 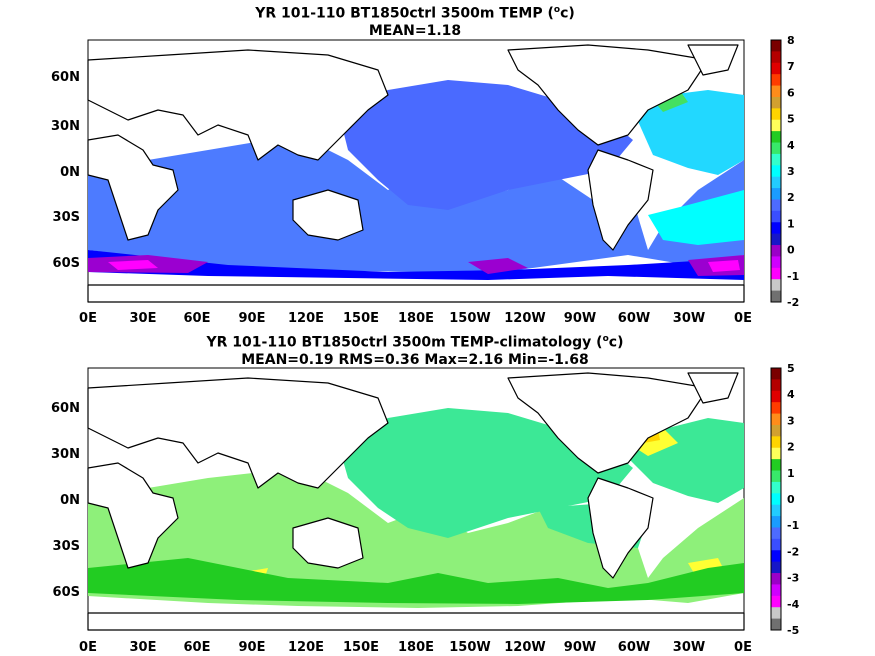 I want to click on top-map-title-unit: o, so click(x=557, y=10).